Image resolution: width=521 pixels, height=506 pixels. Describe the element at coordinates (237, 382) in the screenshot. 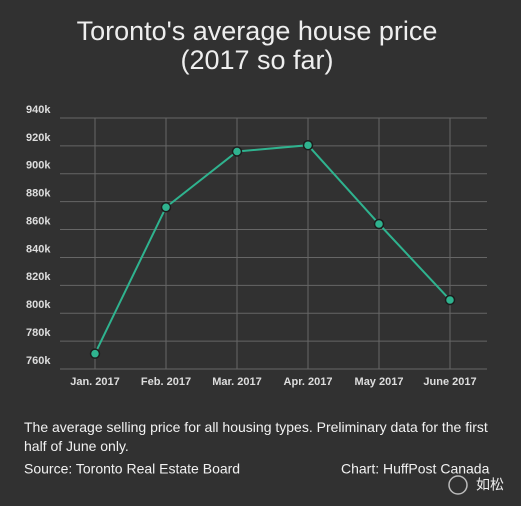

I see `x-tick-label: Mar. 2017` at that location.